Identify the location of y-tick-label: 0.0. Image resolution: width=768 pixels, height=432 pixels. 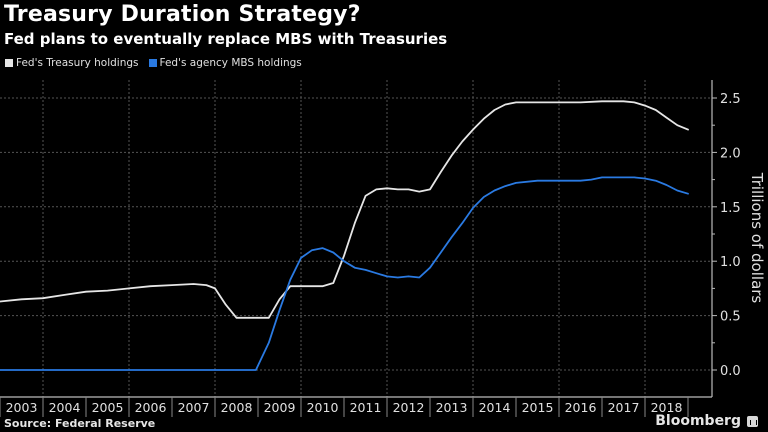
(730, 371).